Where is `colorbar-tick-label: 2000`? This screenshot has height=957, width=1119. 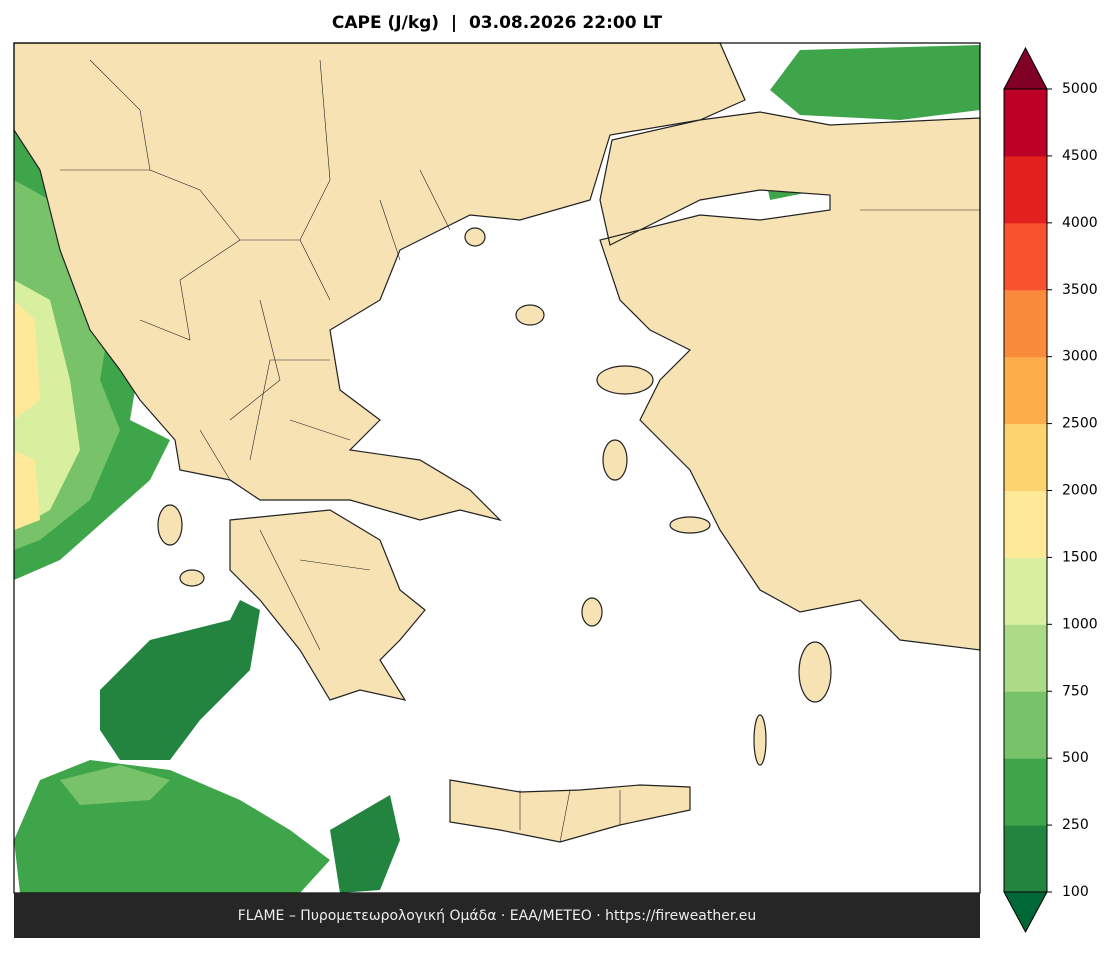 colorbar-tick-label: 2000 is located at coordinates (1080, 491).